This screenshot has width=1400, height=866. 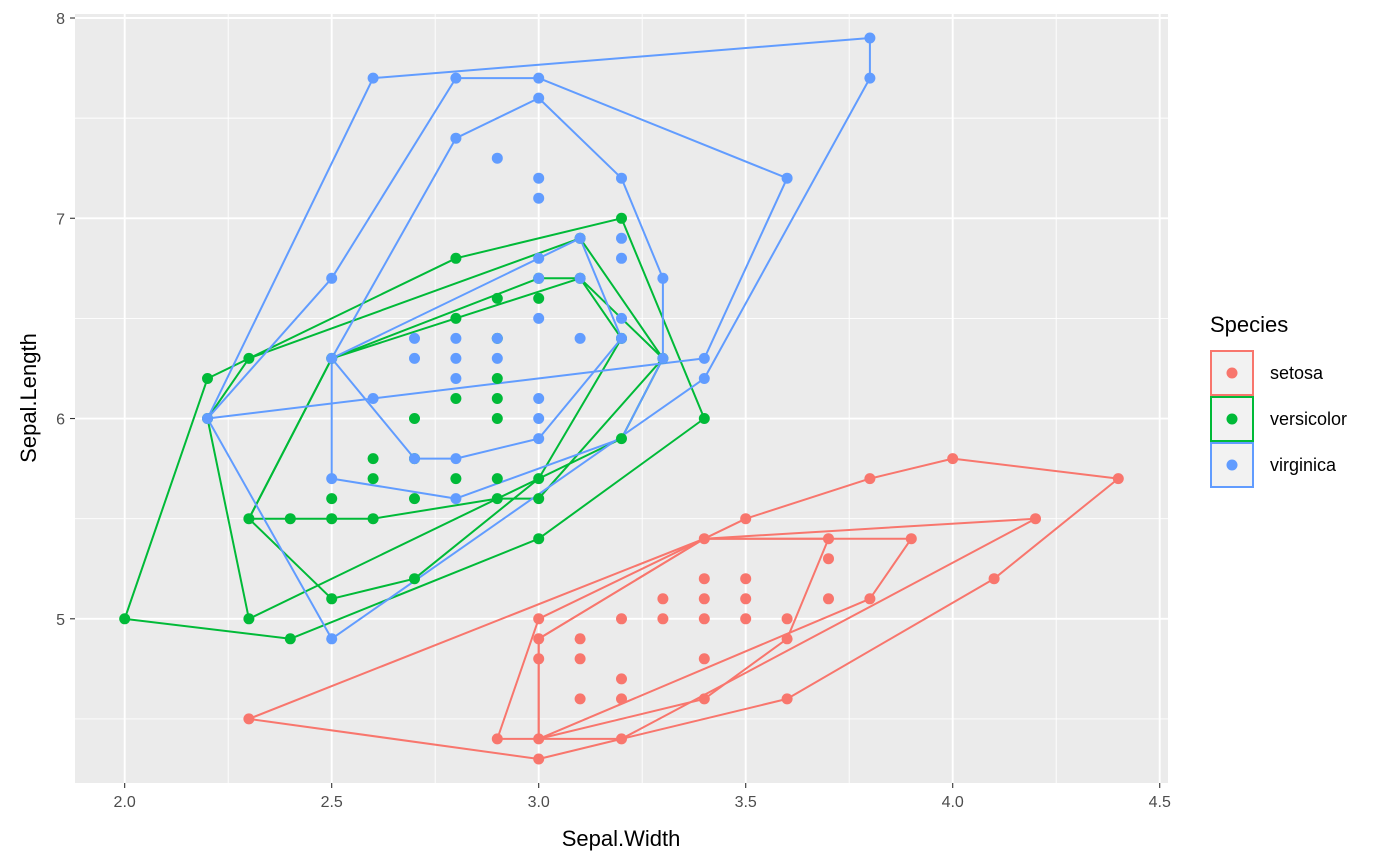 I want to click on legend-label-virginica: virginica, so click(x=1303, y=465).